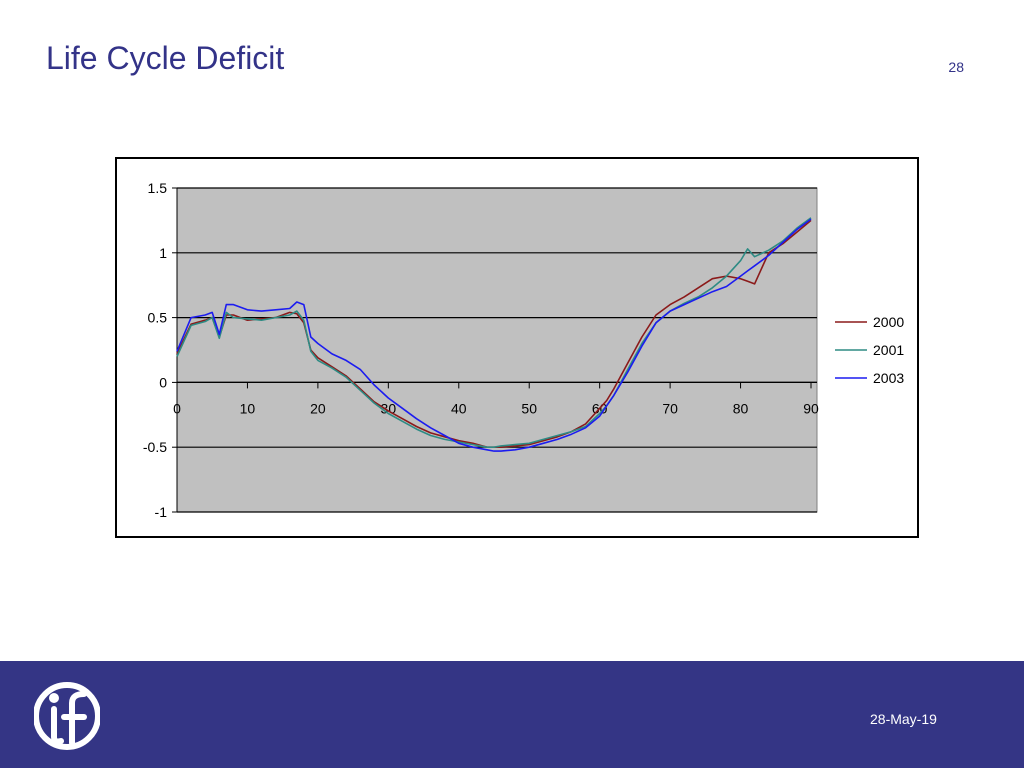 This screenshot has height=768, width=1024. I want to click on legend-label-2003: 2003, so click(888, 378).